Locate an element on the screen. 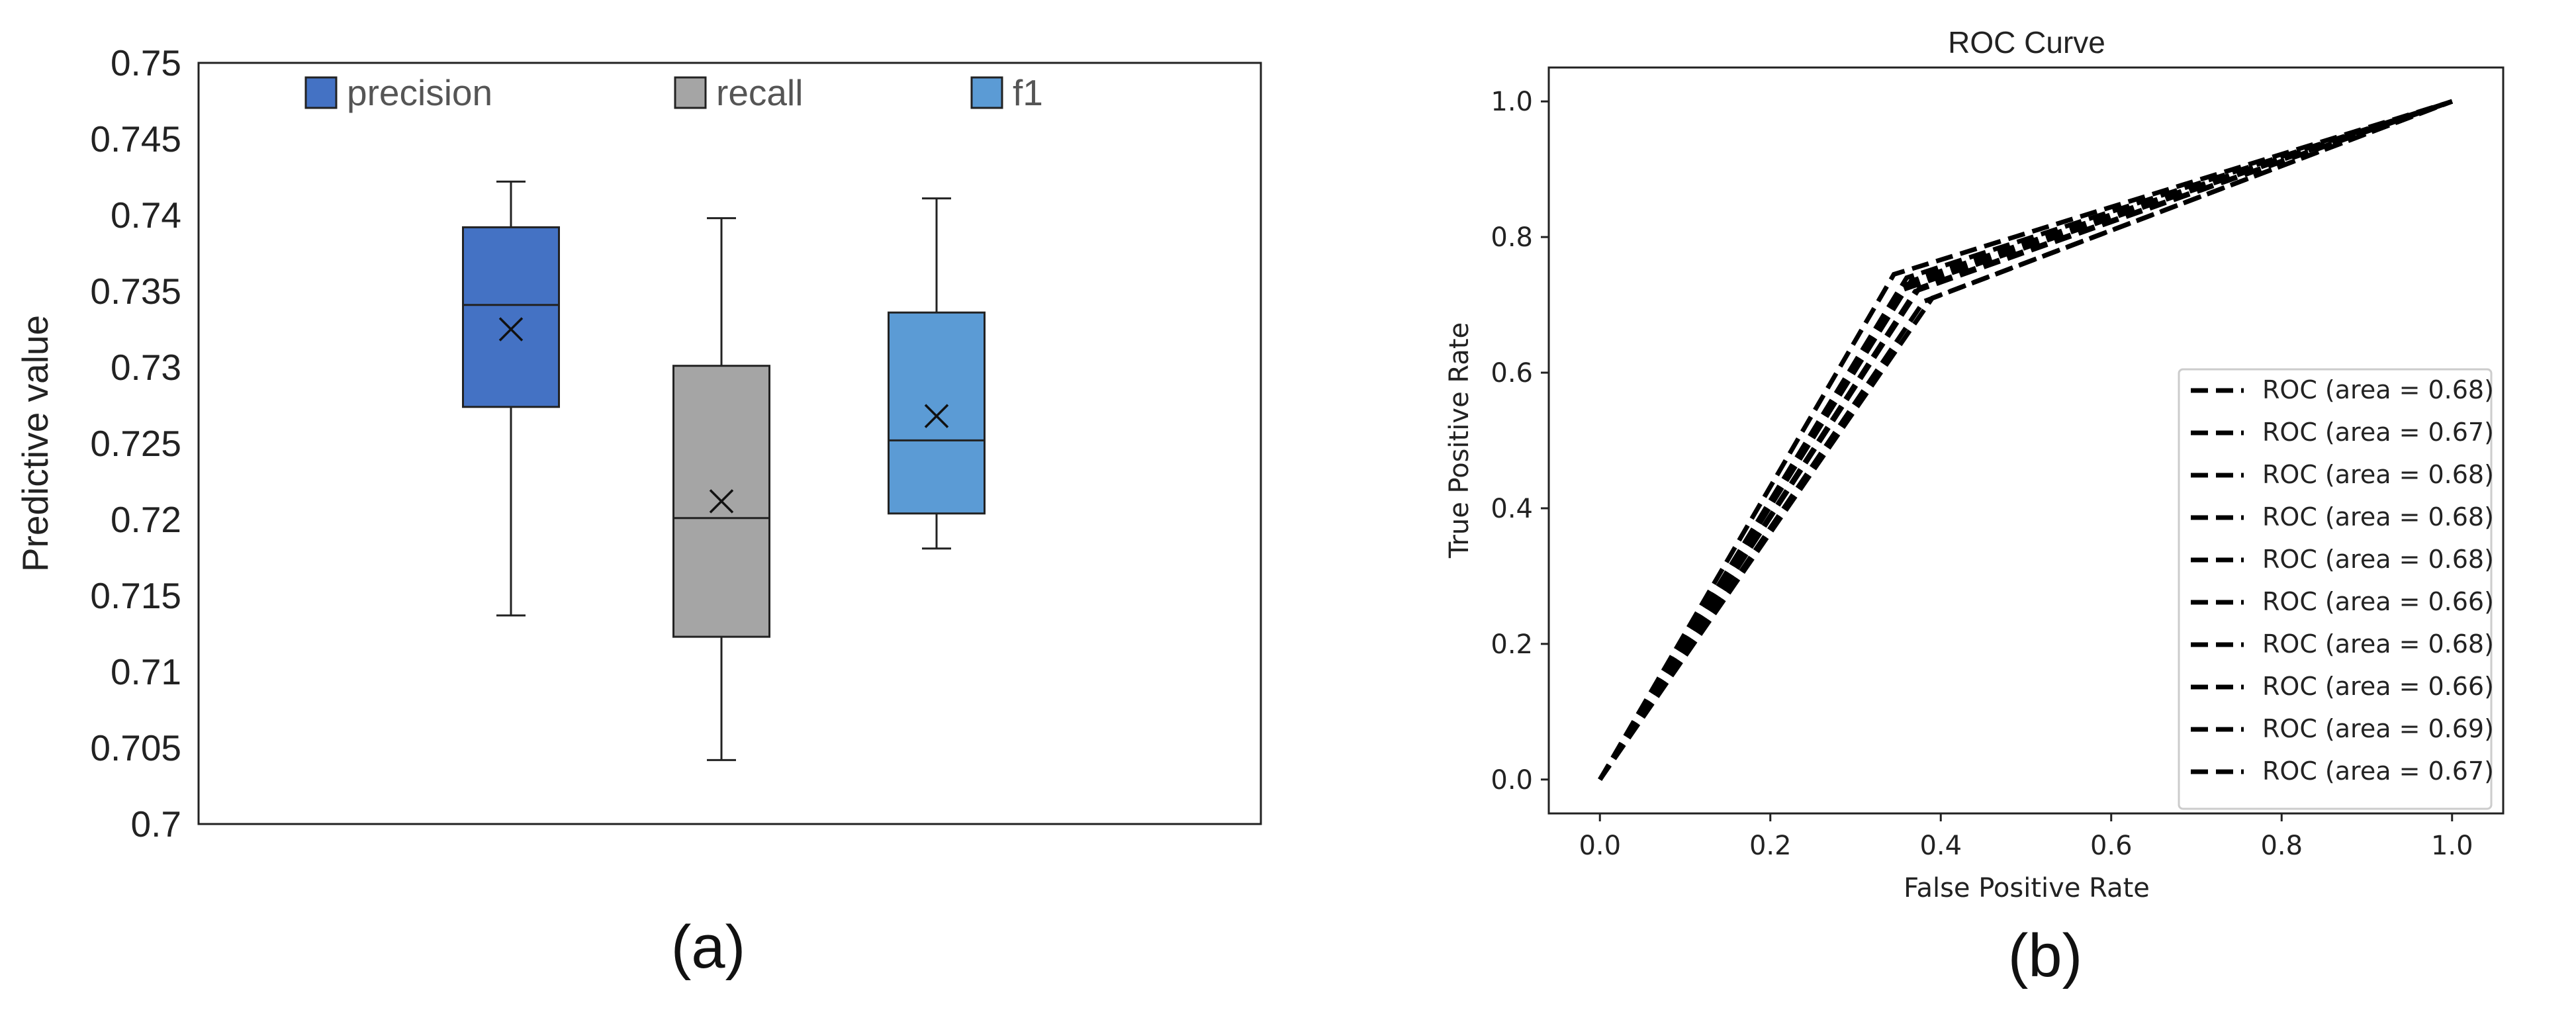 Image resolution: width=2576 pixels, height=1010 pixels. y-tick-label: 0.725 is located at coordinates (135, 443).